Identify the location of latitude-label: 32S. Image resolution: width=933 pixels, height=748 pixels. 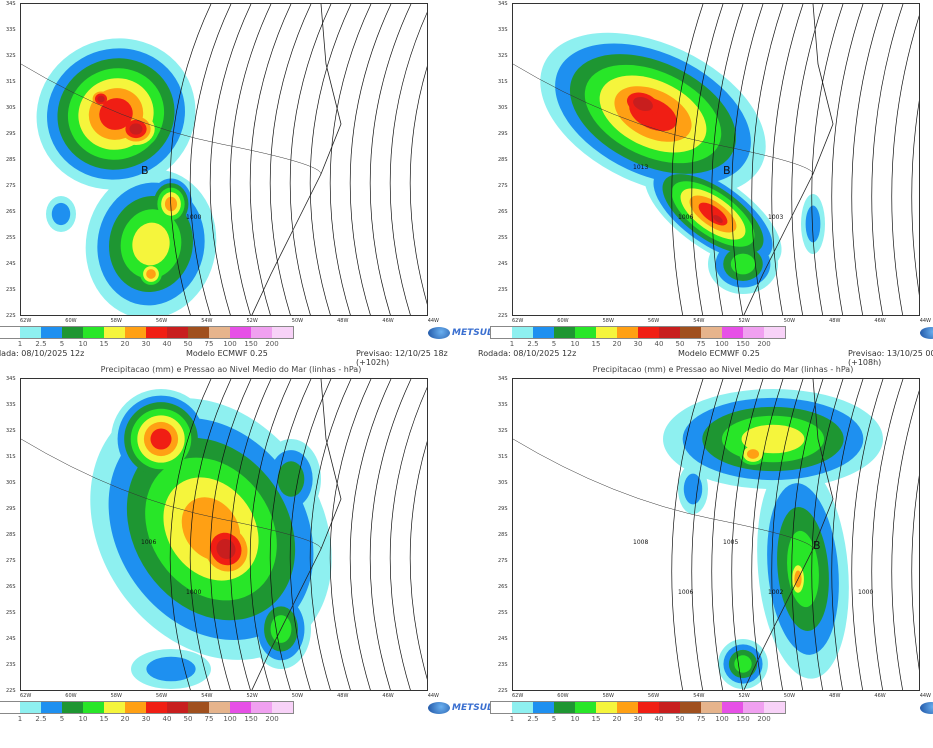
(11, 431).